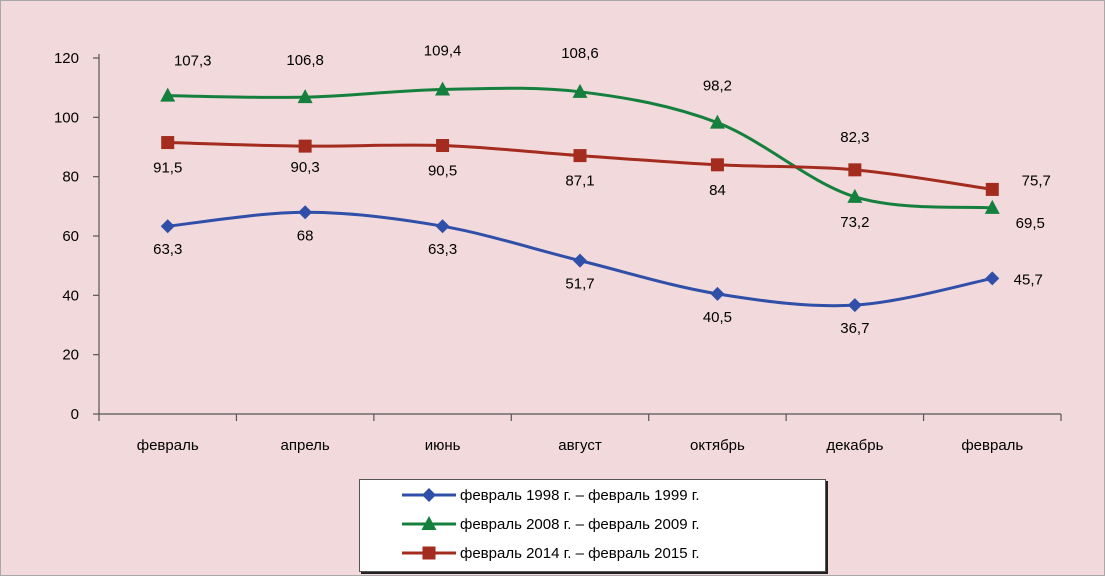 The image size is (1105, 576). I want to click on x-tick-label: апрель, so click(305, 445).